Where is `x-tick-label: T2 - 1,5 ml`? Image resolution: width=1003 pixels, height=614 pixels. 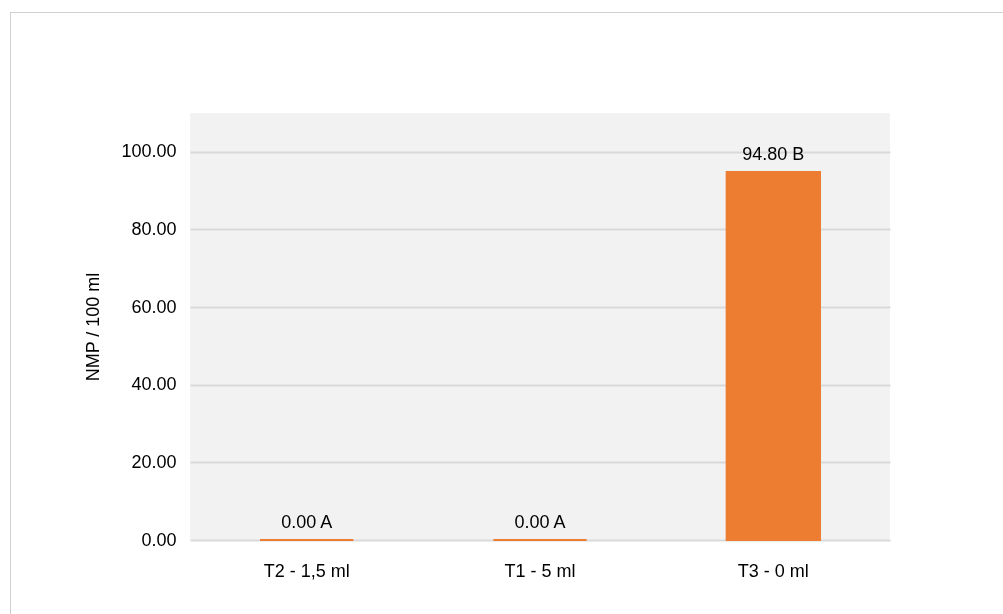 x-tick-label: T2 - 1,5 ml is located at coordinates (306, 570).